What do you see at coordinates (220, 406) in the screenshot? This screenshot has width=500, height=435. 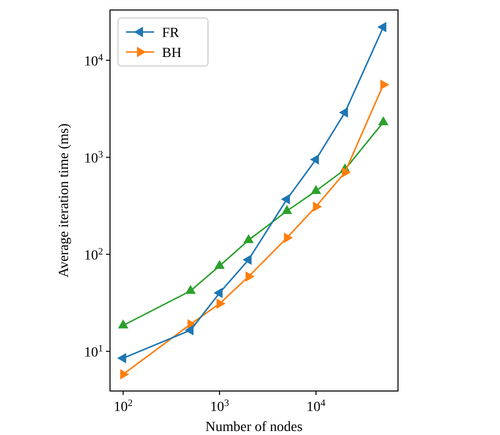 I see `x-tick-label: 10$^{3}$` at bounding box center [220, 406].